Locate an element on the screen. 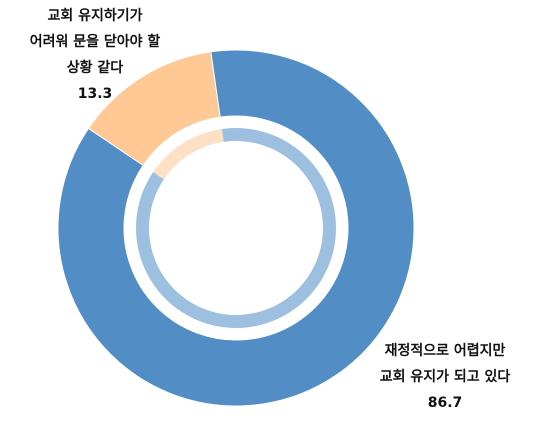 This screenshot has width=541, height=421. value-label: 13.3 is located at coordinates (95, 94).